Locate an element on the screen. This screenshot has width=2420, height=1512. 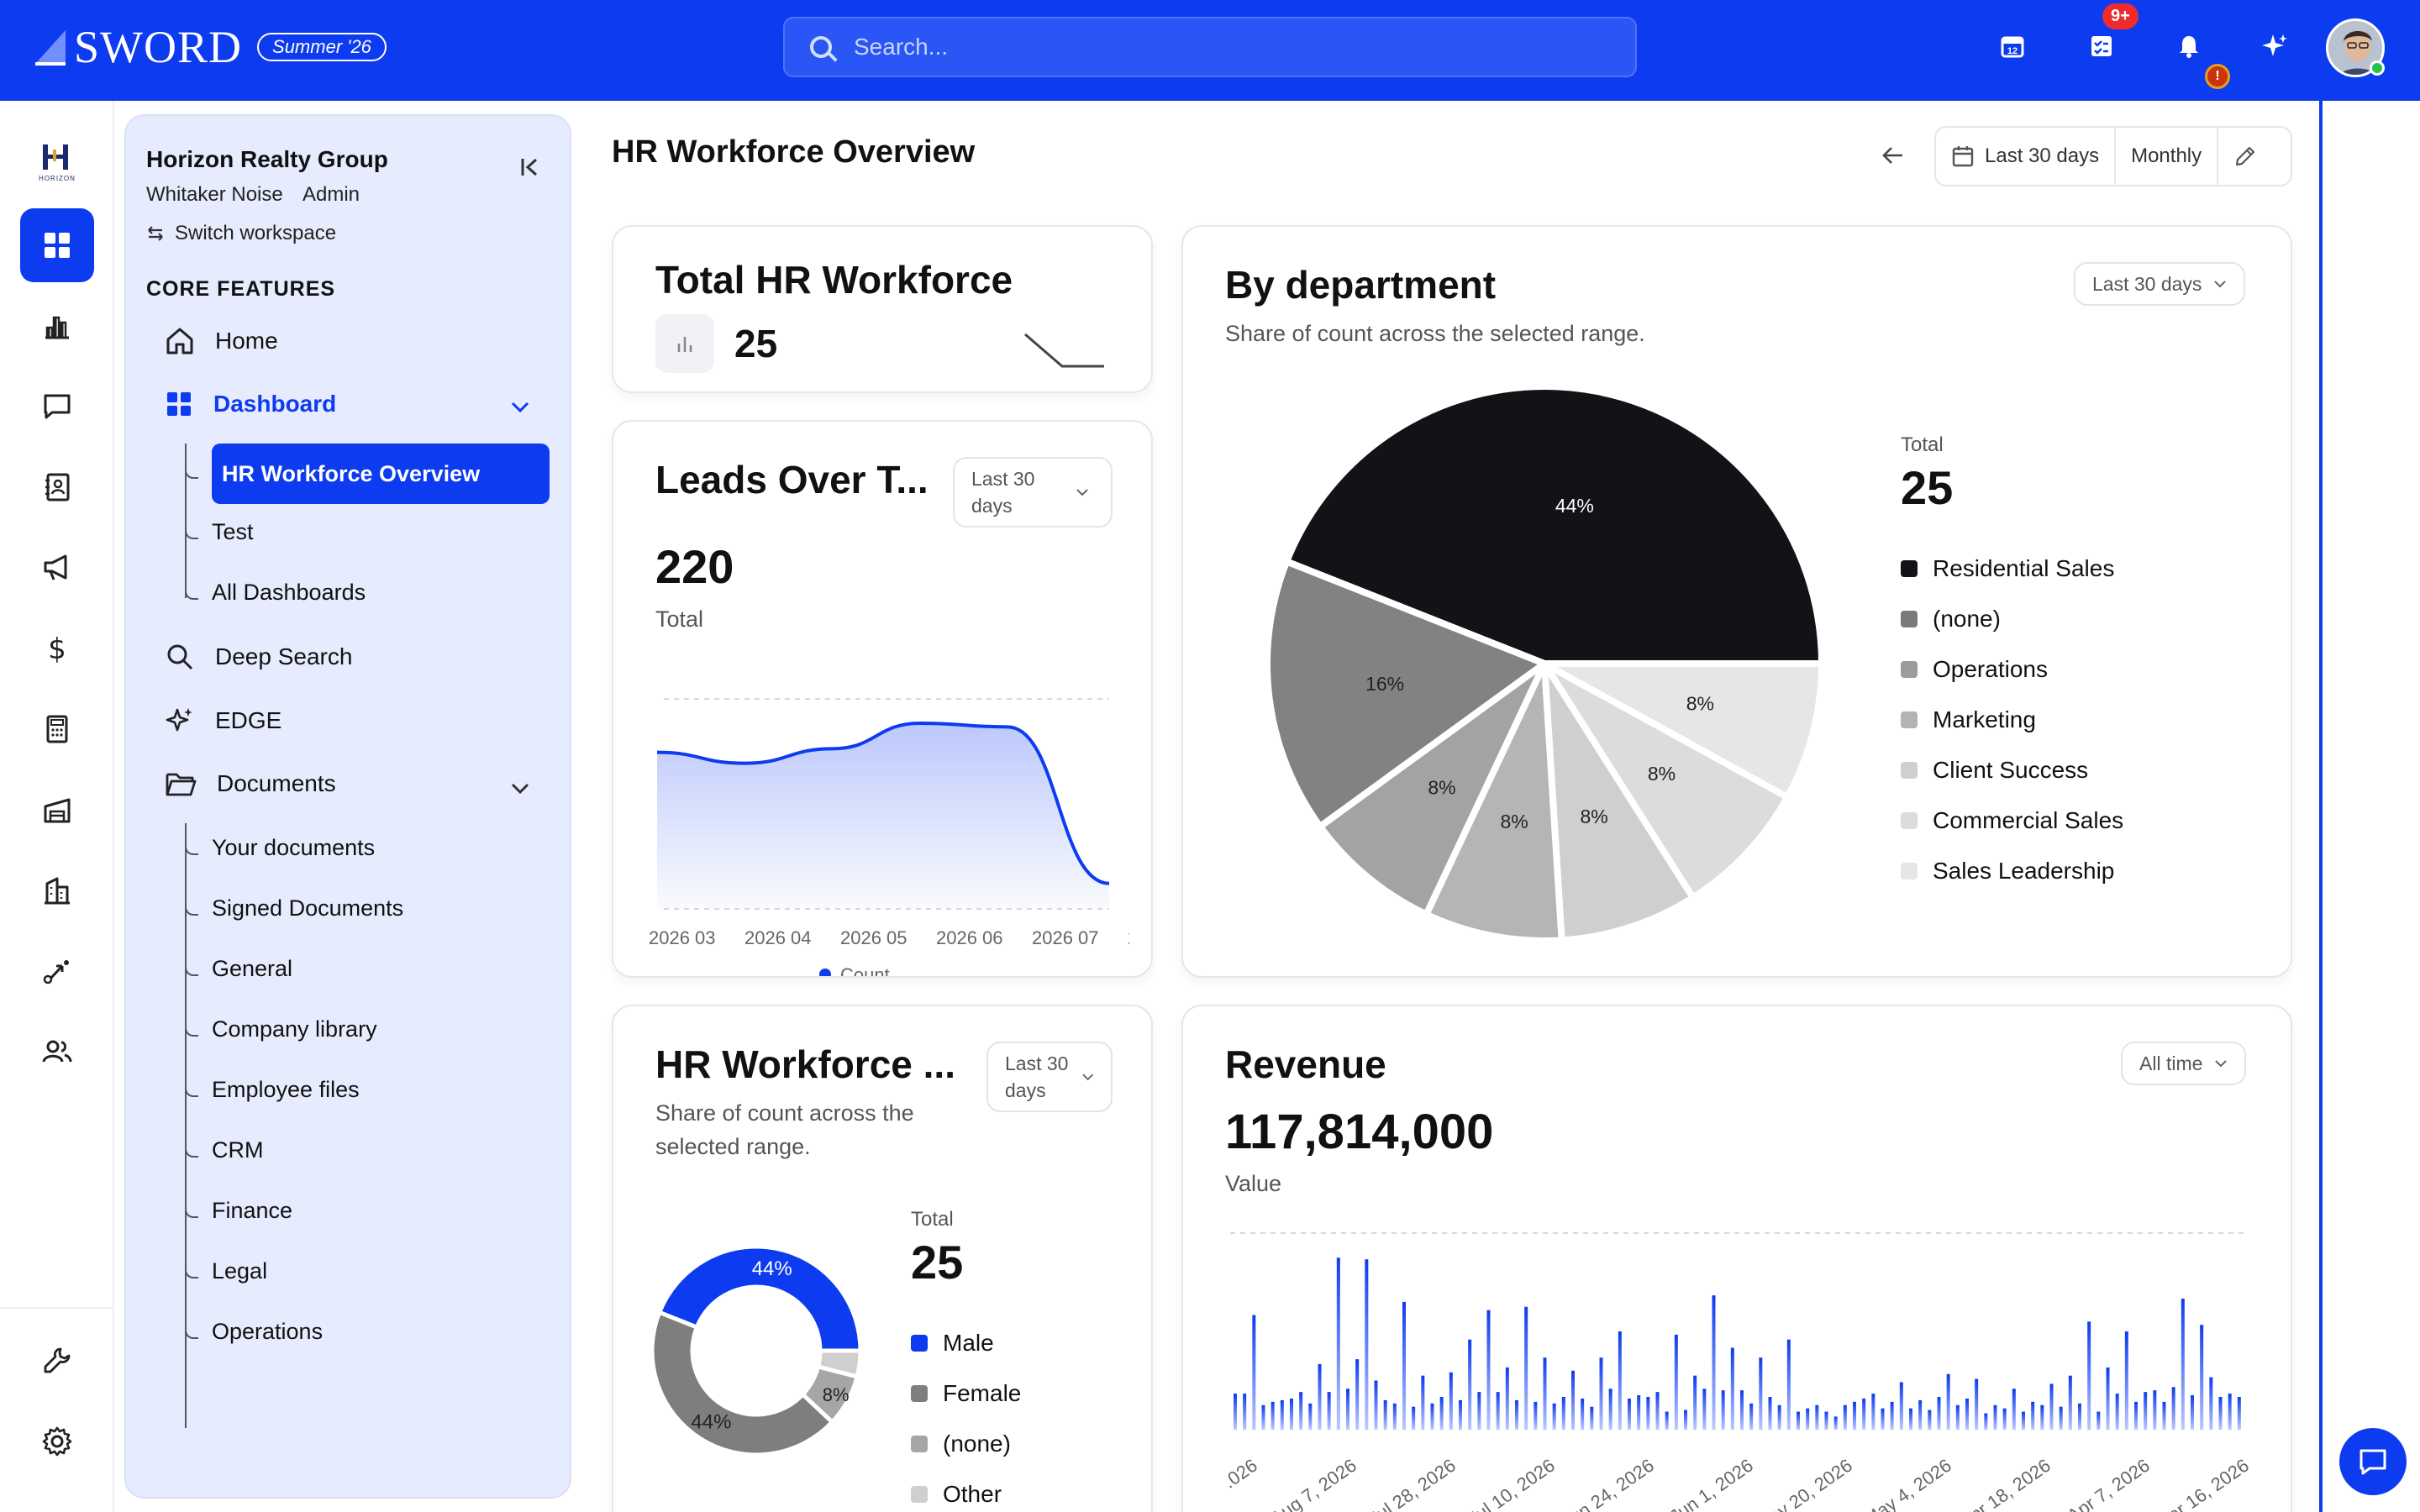
rail-tools is located at coordinates (57, 1361).